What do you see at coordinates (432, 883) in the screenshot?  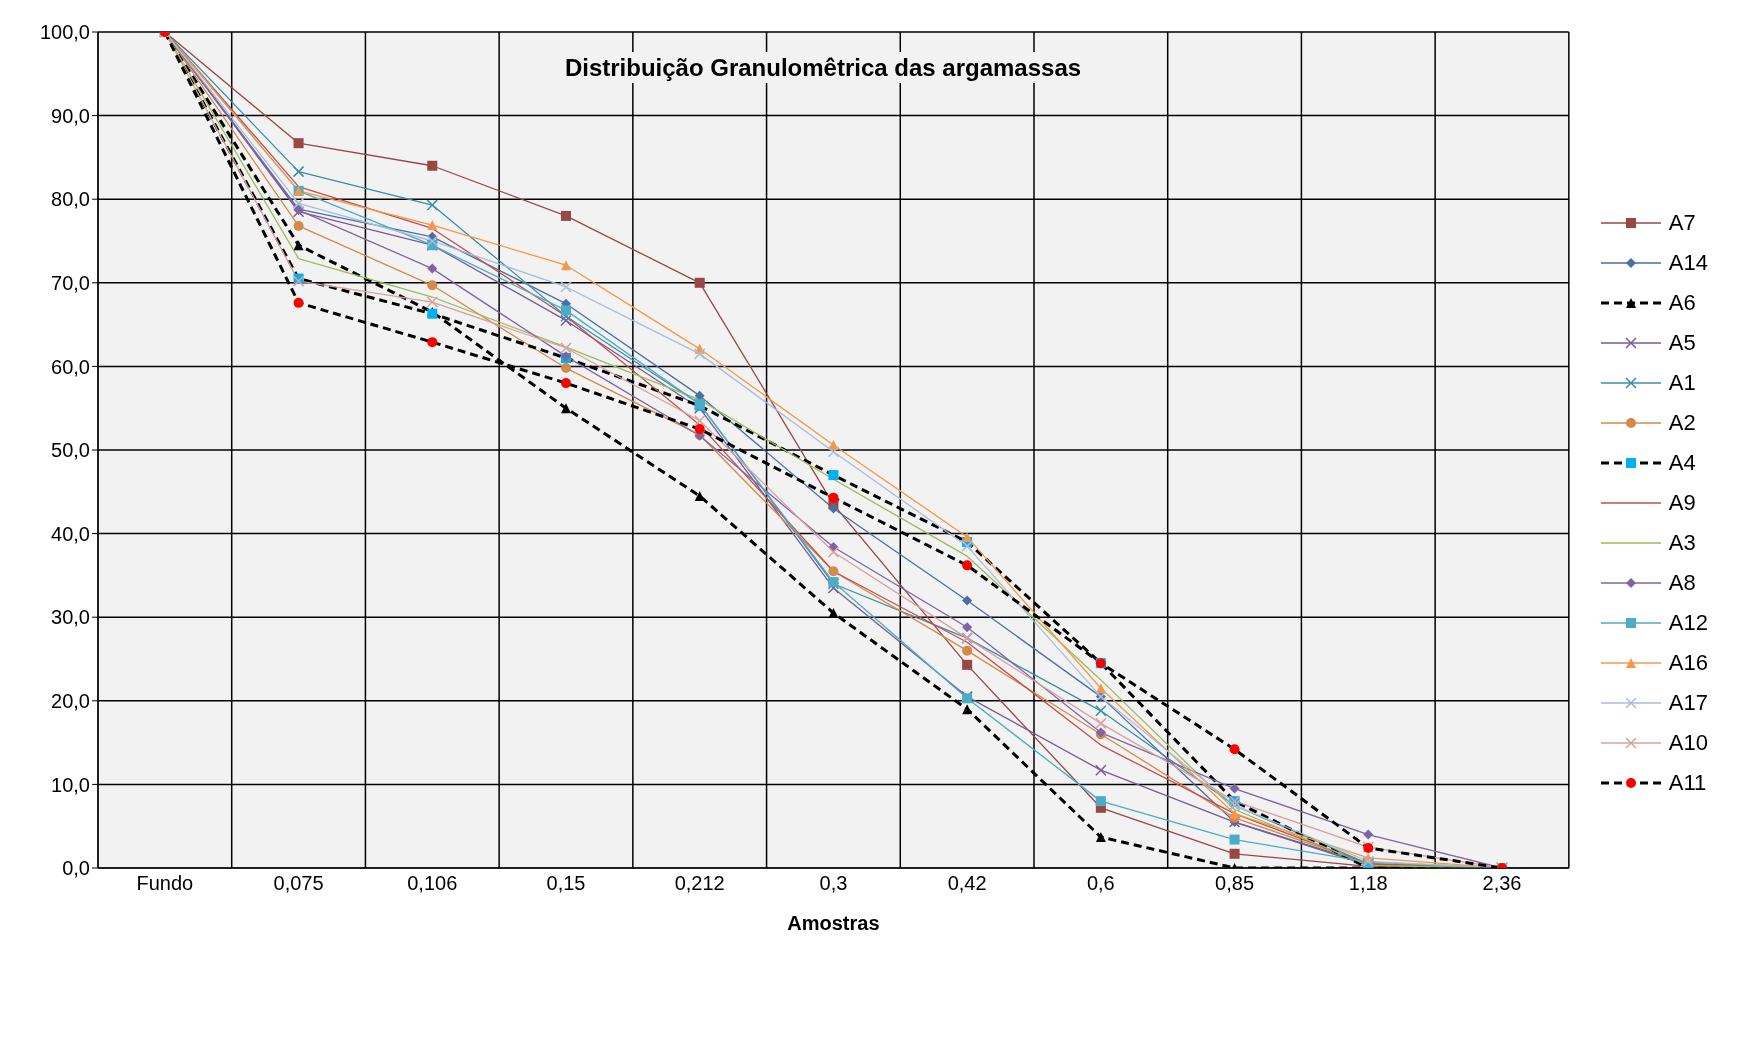 I see `x-tick-label: 0,106` at bounding box center [432, 883].